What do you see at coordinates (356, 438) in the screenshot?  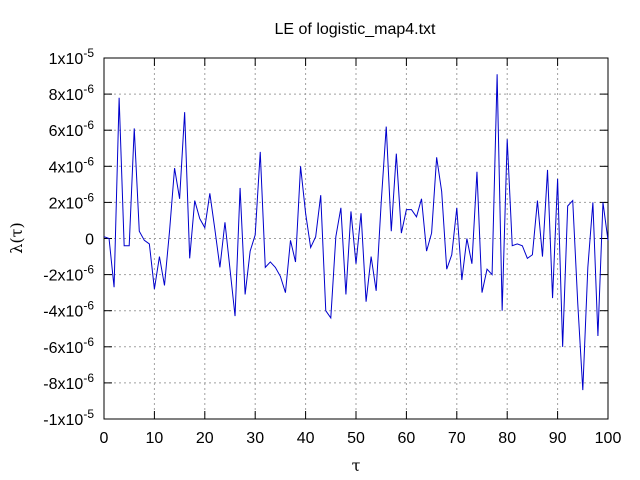 I see `x-tick-label: 50` at bounding box center [356, 438].